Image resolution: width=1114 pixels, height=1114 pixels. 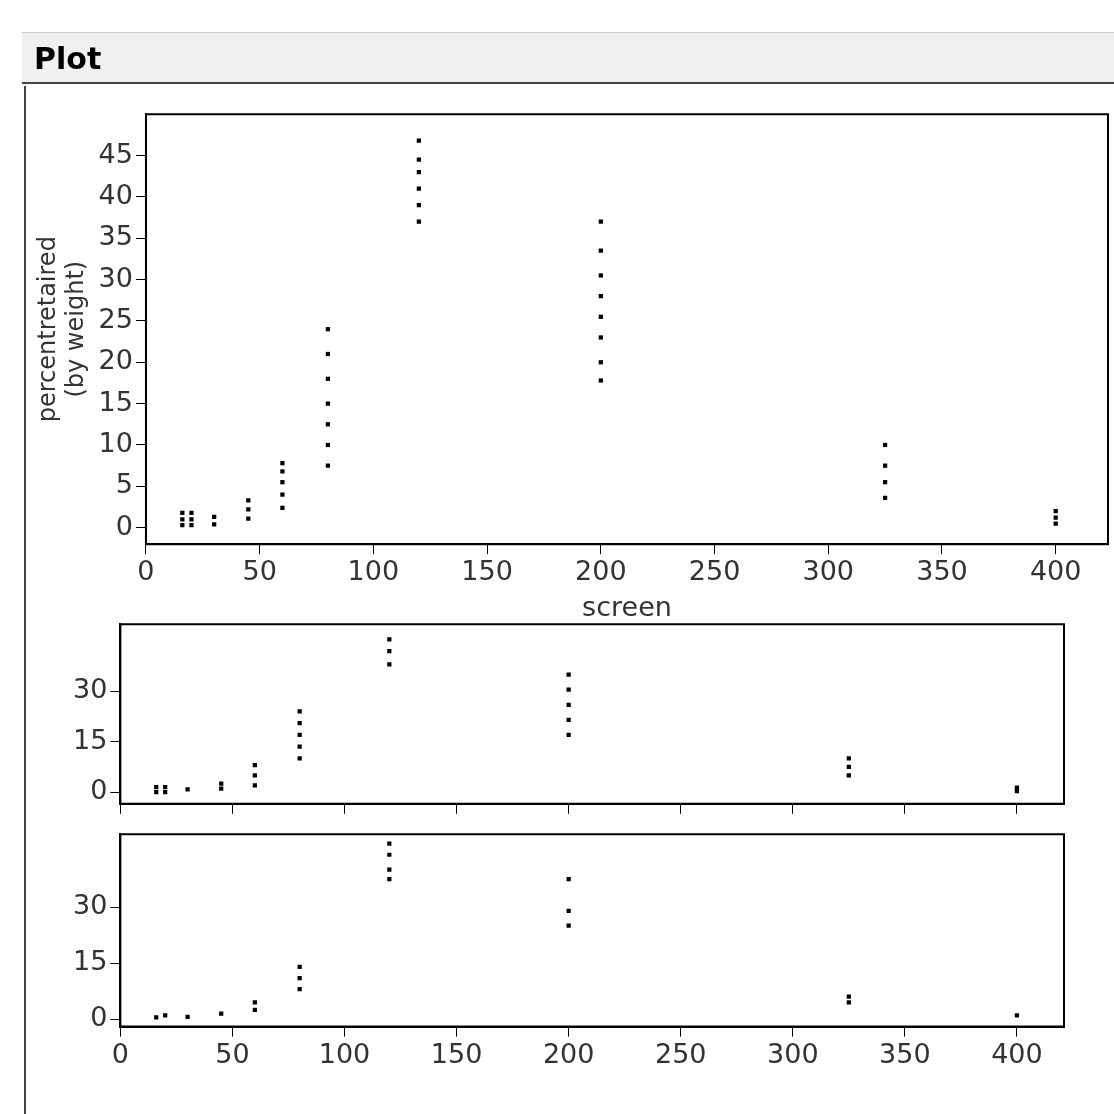 I want to click on y-tick-label: 25, so click(x=115, y=318).